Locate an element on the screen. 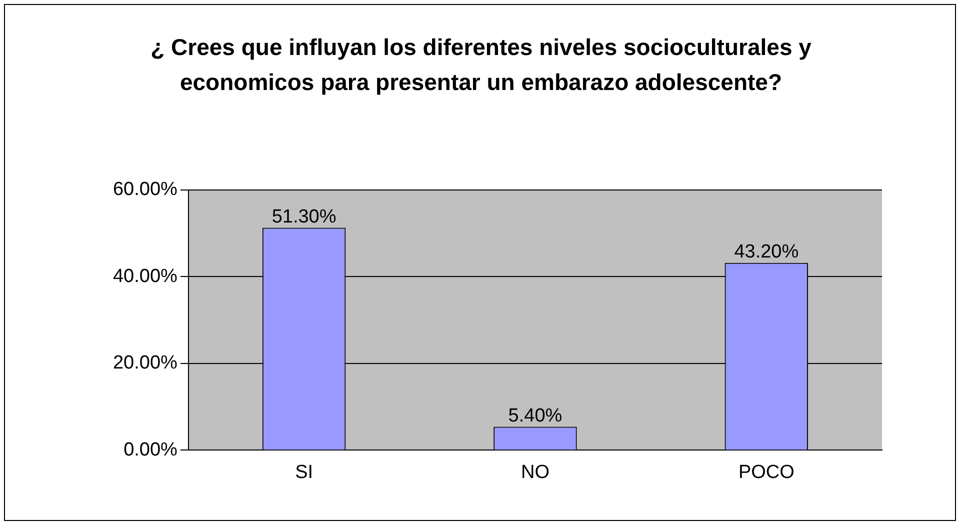 The image size is (962, 527). y-tick-label: 0.00% is located at coordinates (151, 449).